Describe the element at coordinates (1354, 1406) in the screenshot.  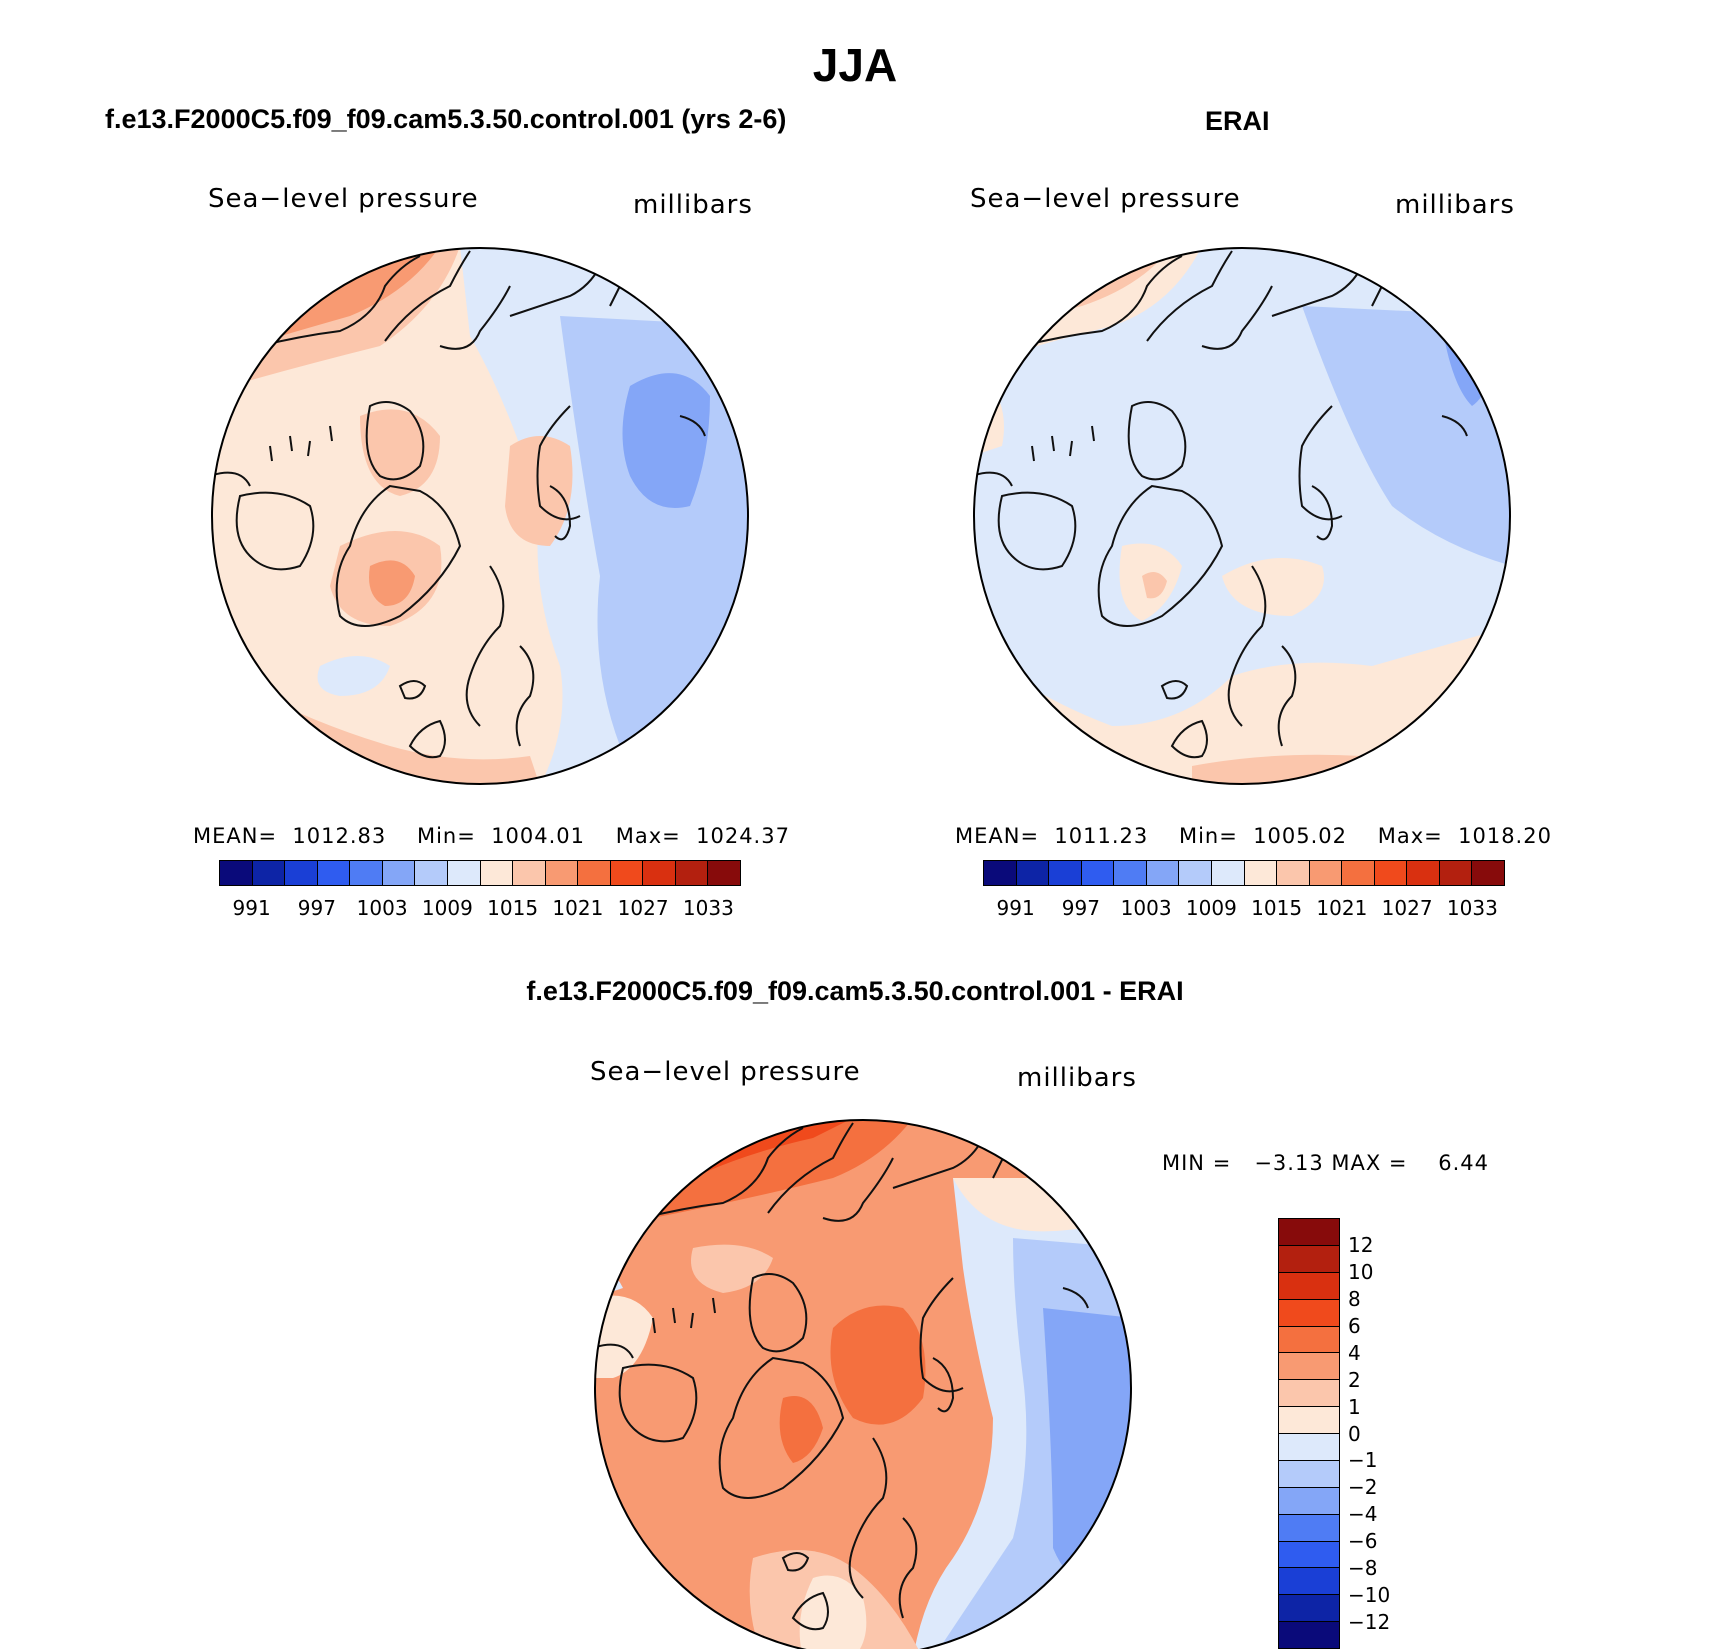
I see `colorbar-tick-label: 1` at that location.